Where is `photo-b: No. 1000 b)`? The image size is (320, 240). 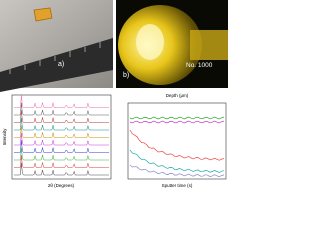
photo-b: No. 1000 b) is located at coordinates (172, 44).